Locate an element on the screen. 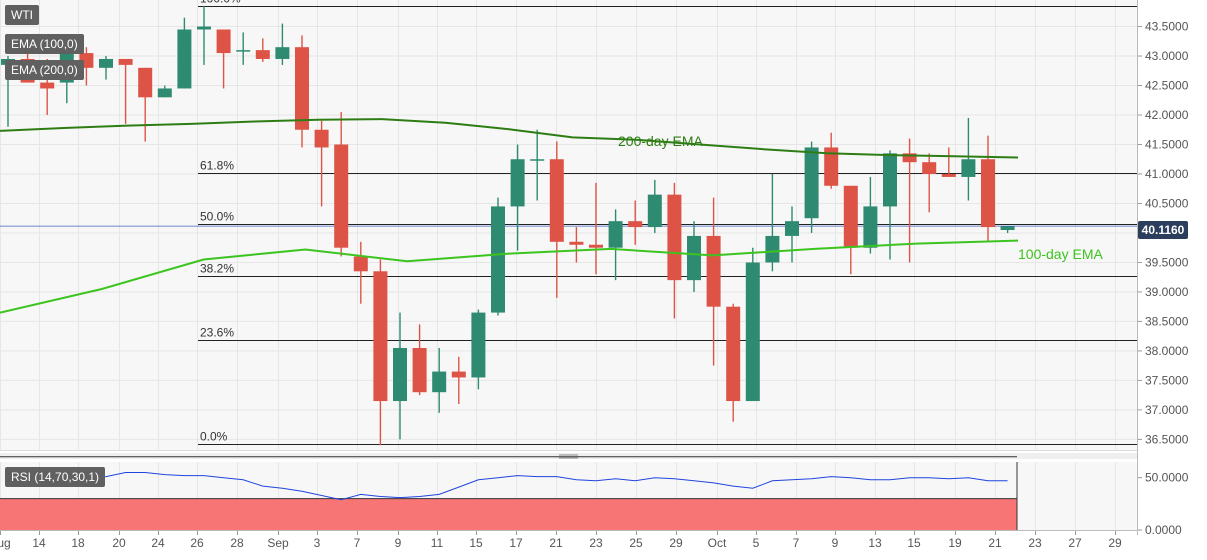  fib-level-label: 0.0% is located at coordinates (214, 437).